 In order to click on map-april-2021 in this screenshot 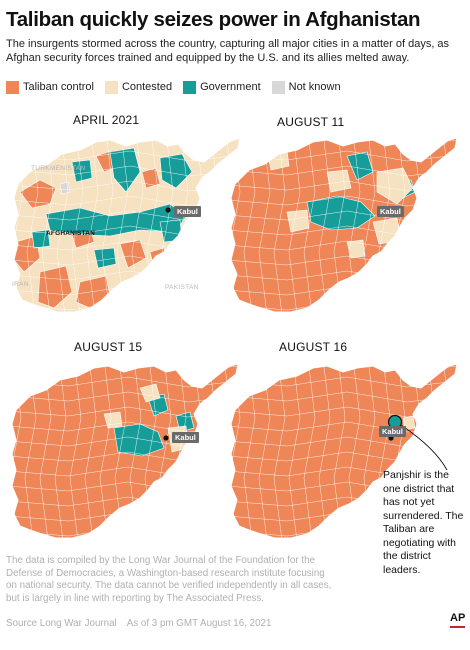, I will do `click(127, 225)`.